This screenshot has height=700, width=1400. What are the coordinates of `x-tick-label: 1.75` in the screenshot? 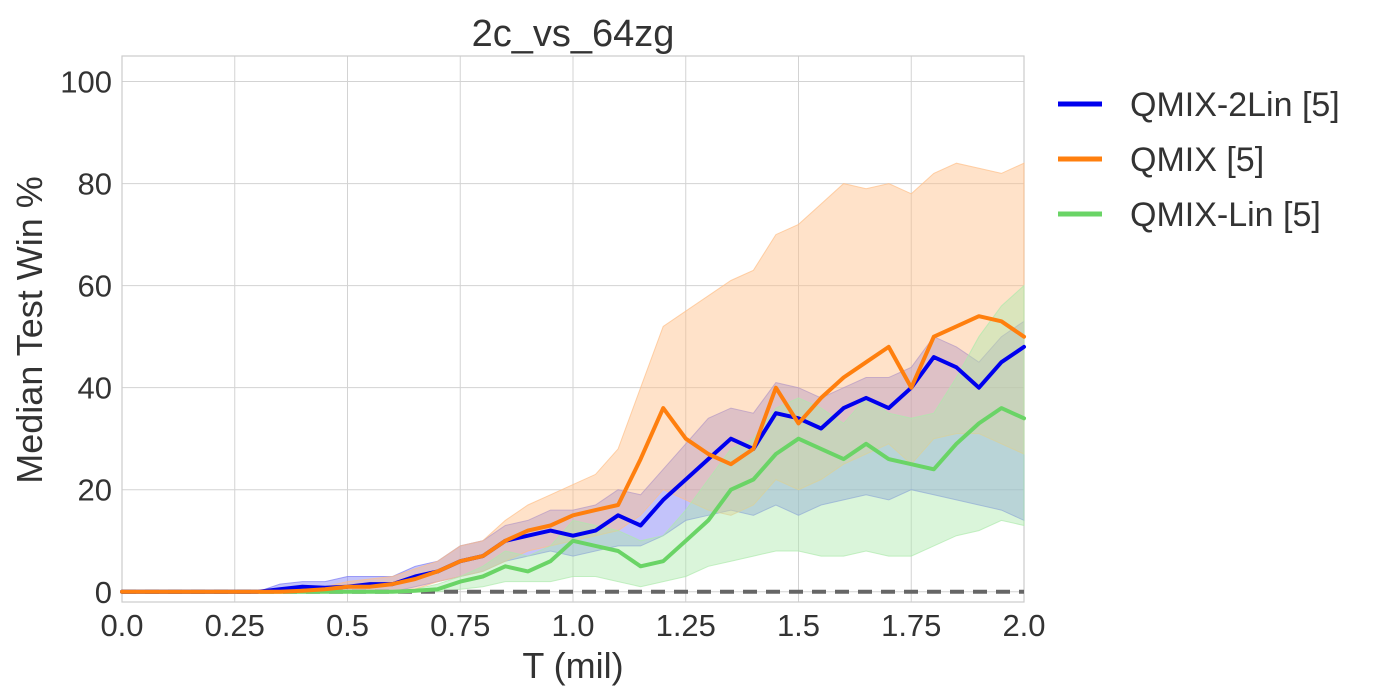 It's located at (911, 625).